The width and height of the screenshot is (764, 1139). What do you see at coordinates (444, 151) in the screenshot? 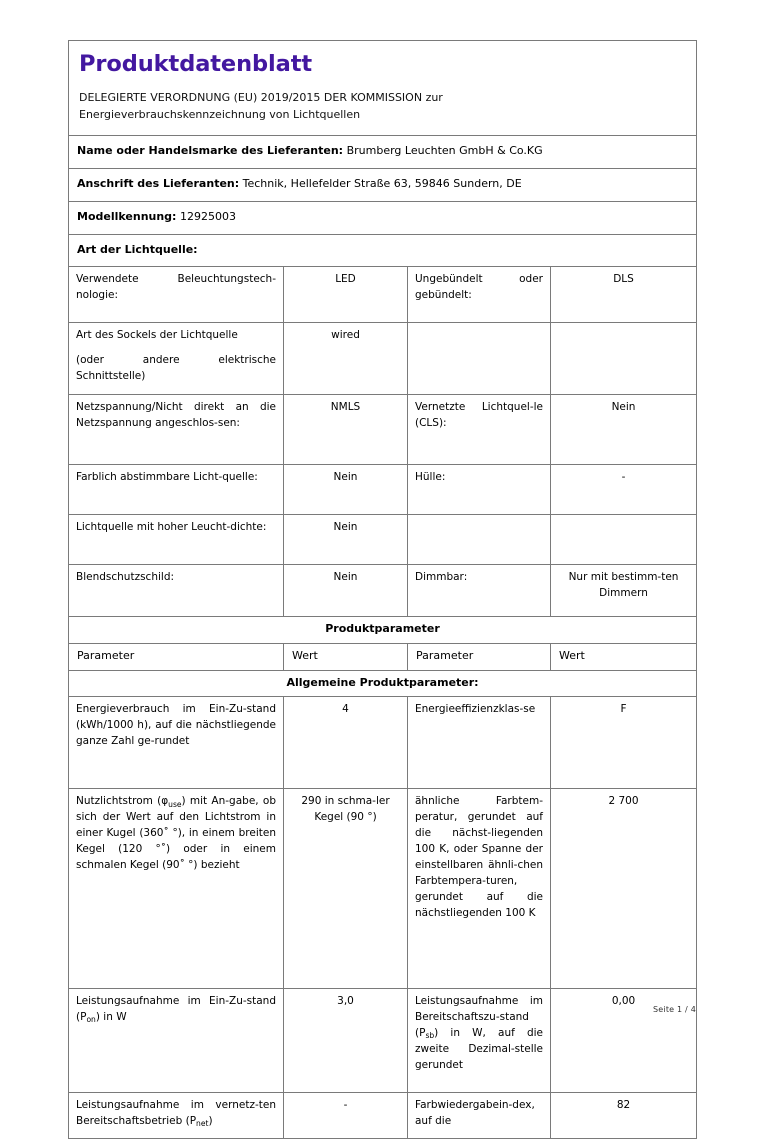
I see `supplier-name-value: Brumberg Leuchten GmbH & Co.KG` at bounding box center [444, 151].